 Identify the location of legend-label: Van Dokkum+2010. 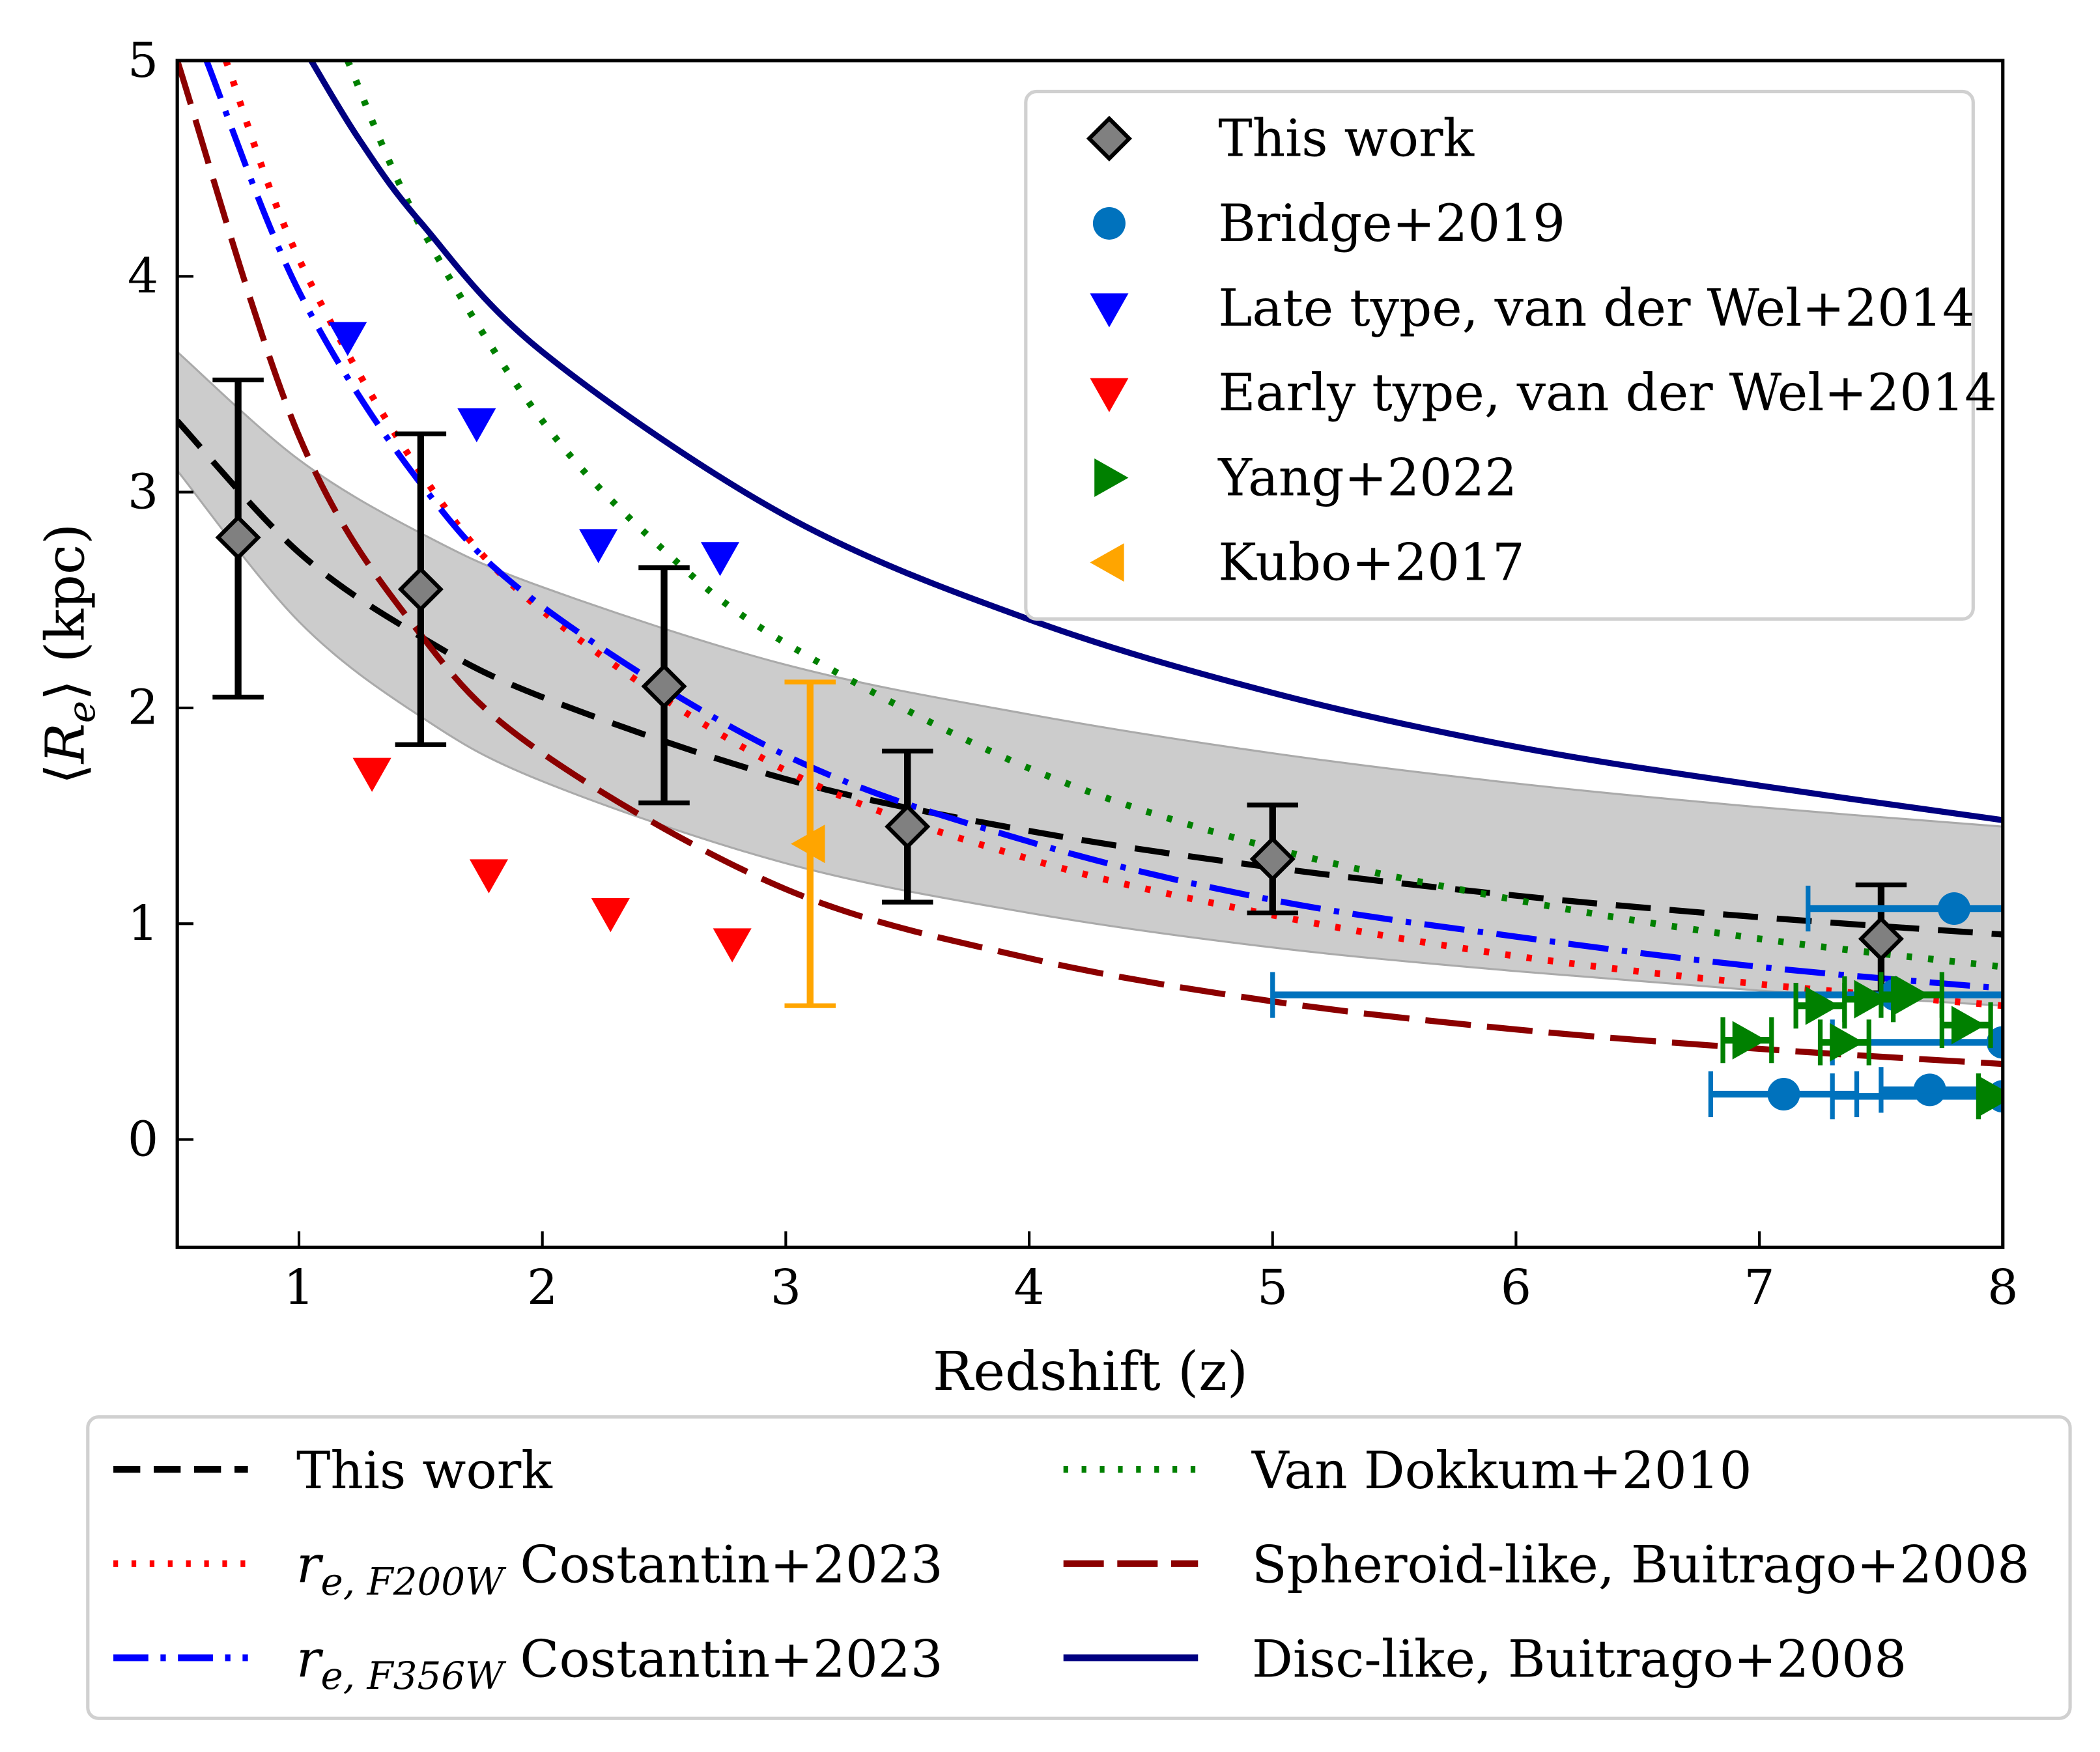
(1501, 1471).